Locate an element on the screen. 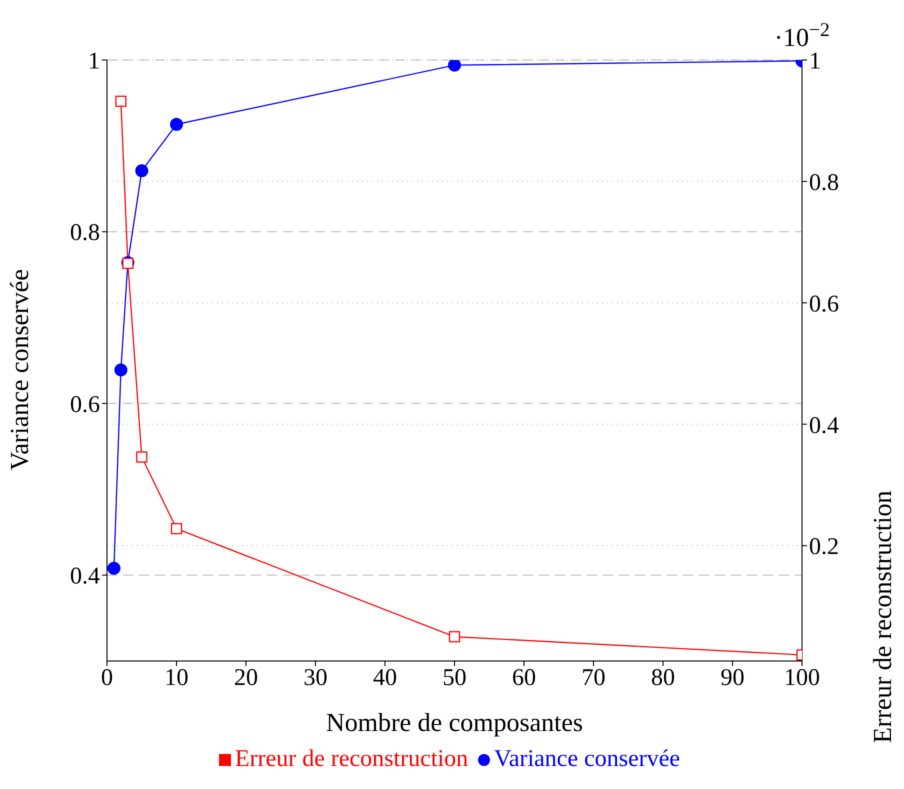  x-tick-label: 50 is located at coordinates (454, 678).